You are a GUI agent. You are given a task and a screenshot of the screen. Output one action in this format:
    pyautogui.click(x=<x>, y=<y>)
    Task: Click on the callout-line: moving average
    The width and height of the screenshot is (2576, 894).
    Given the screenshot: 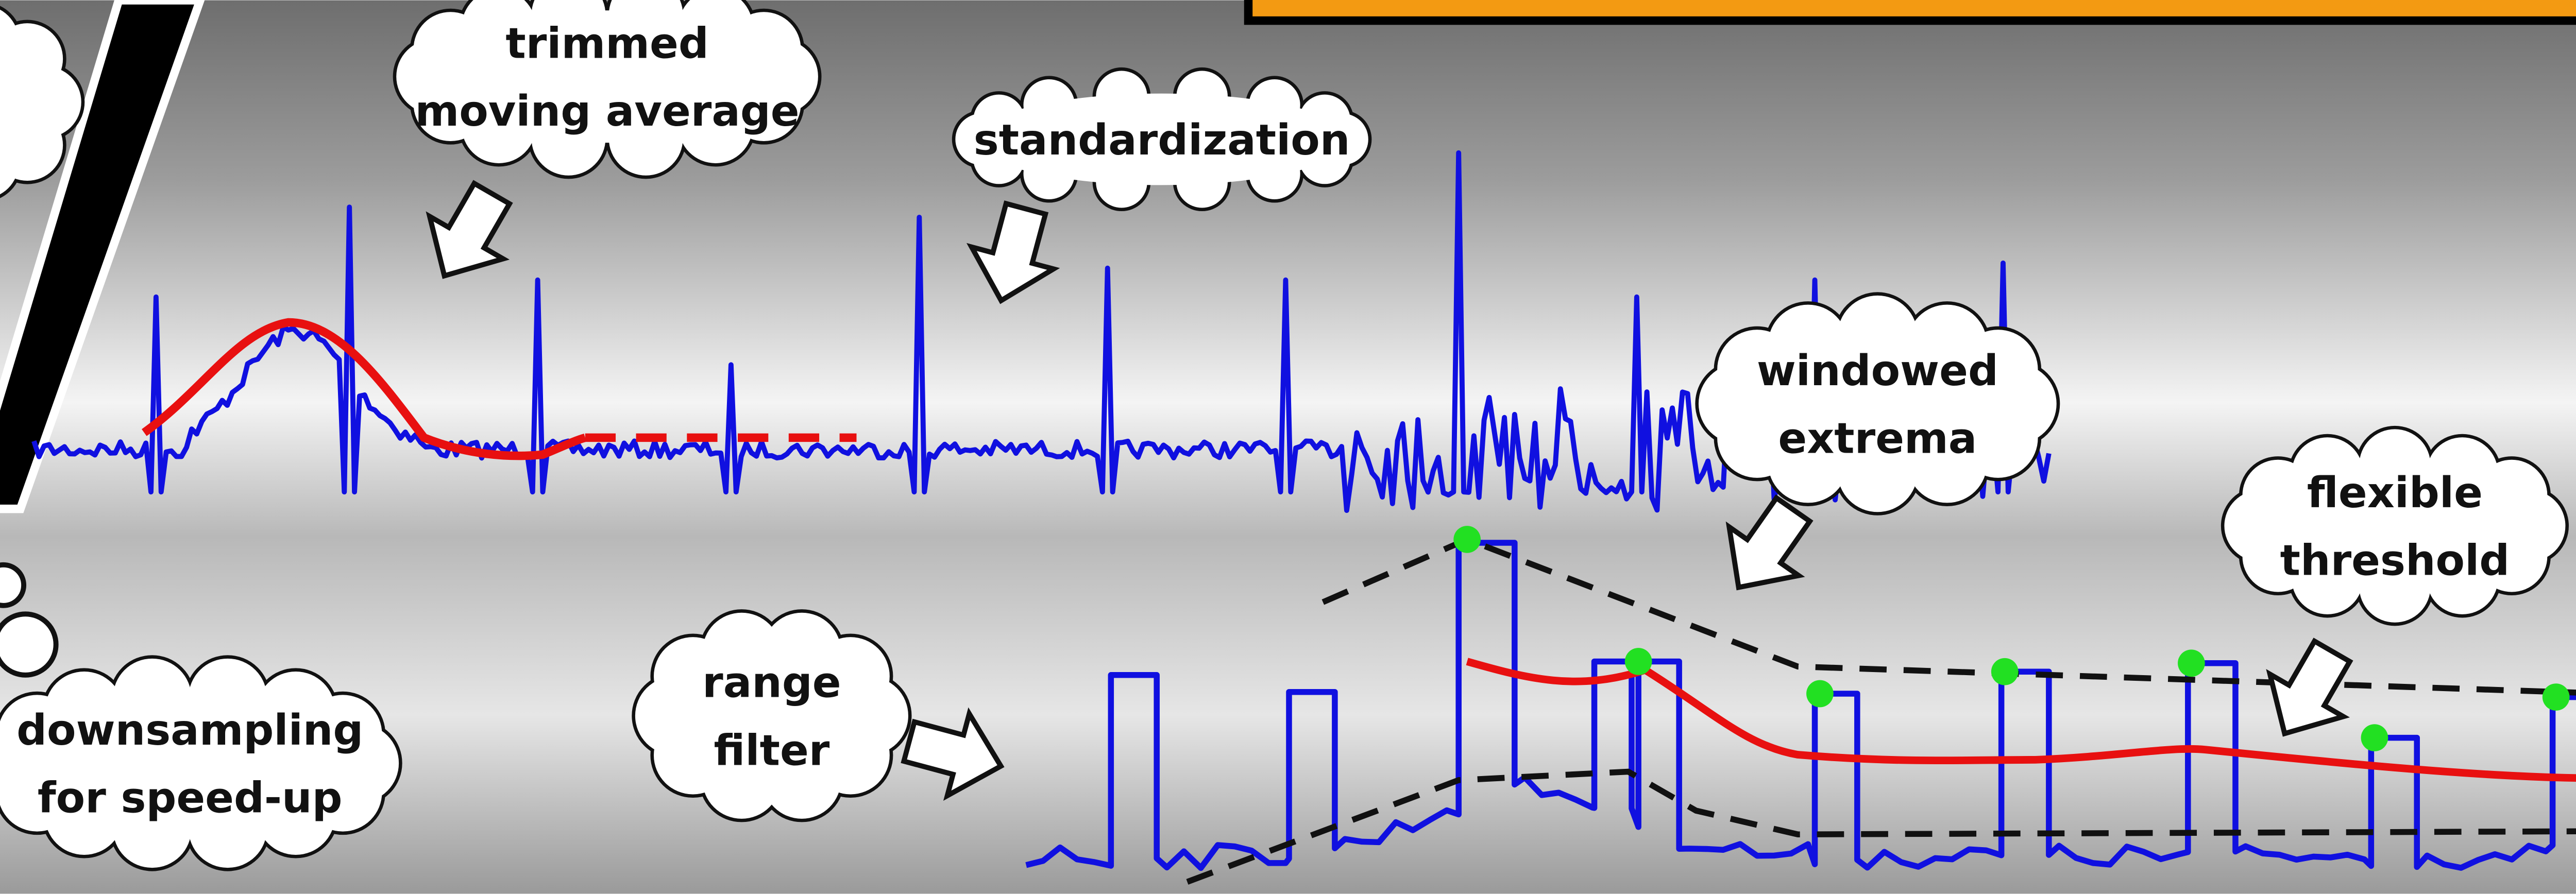 What is the action you would take?
    pyautogui.click(x=607, y=112)
    